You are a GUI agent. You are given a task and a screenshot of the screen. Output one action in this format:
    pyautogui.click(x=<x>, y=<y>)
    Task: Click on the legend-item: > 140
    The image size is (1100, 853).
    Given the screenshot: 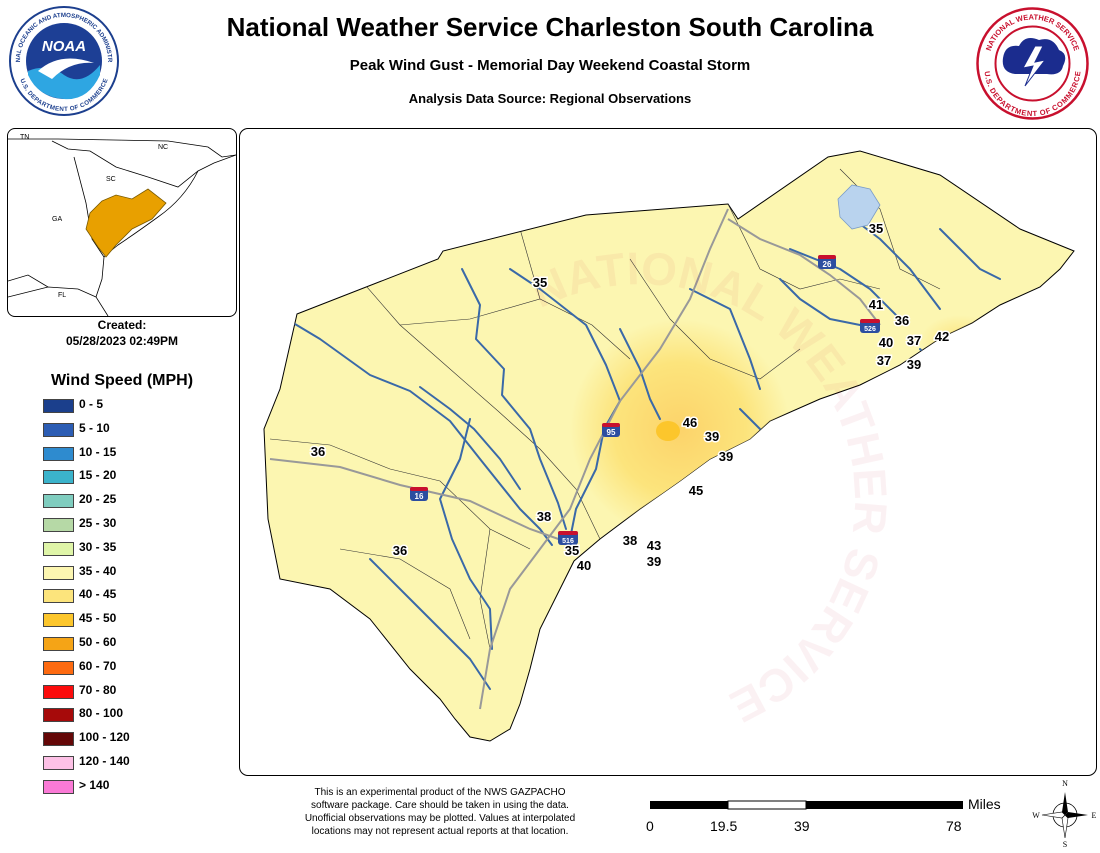 What is the action you would take?
    pyautogui.click(x=133, y=790)
    